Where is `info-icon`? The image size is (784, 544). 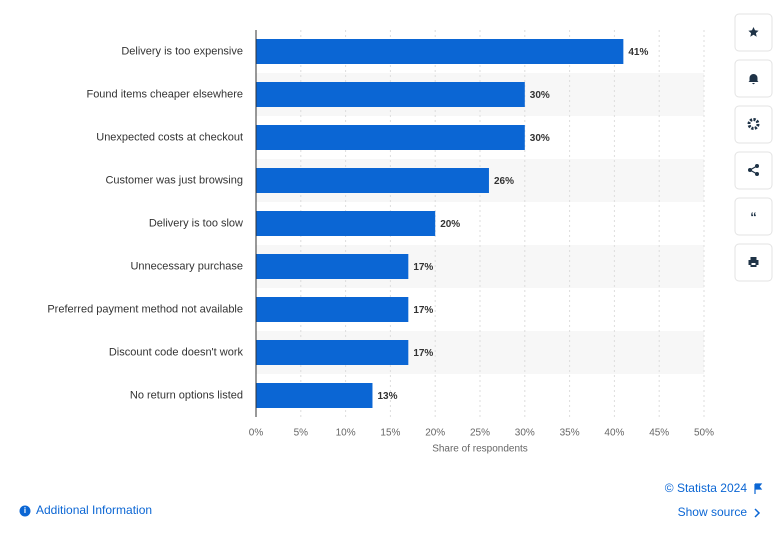 info-icon is located at coordinates (25, 511).